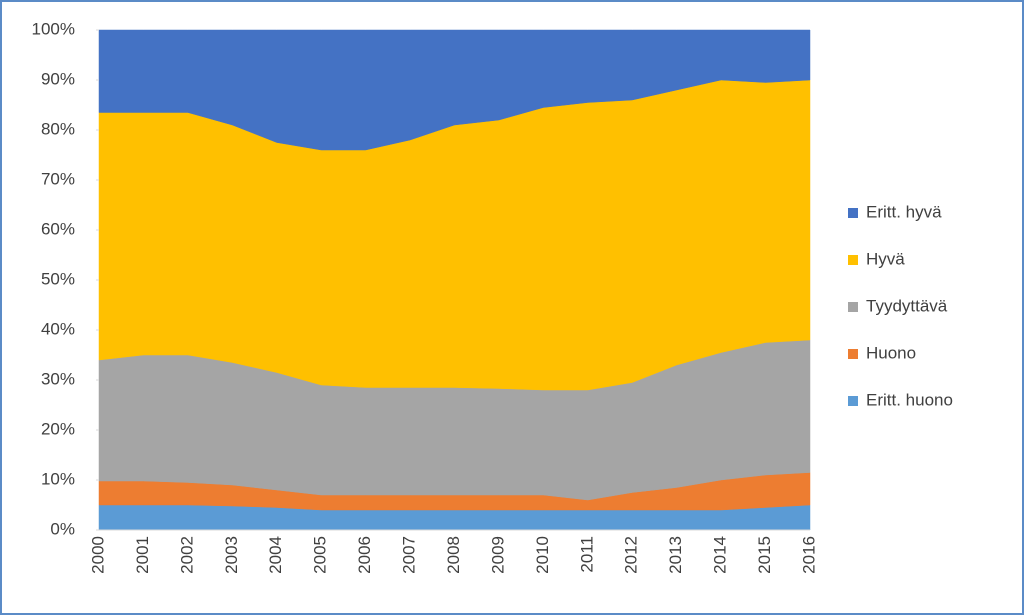 Image resolution: width=1024 pixels, height=615 pixels. What do you see at coordinates (62, 528) in the screenshot?
I see `y-tick-label: 0%` at bounding box center [62, 528].